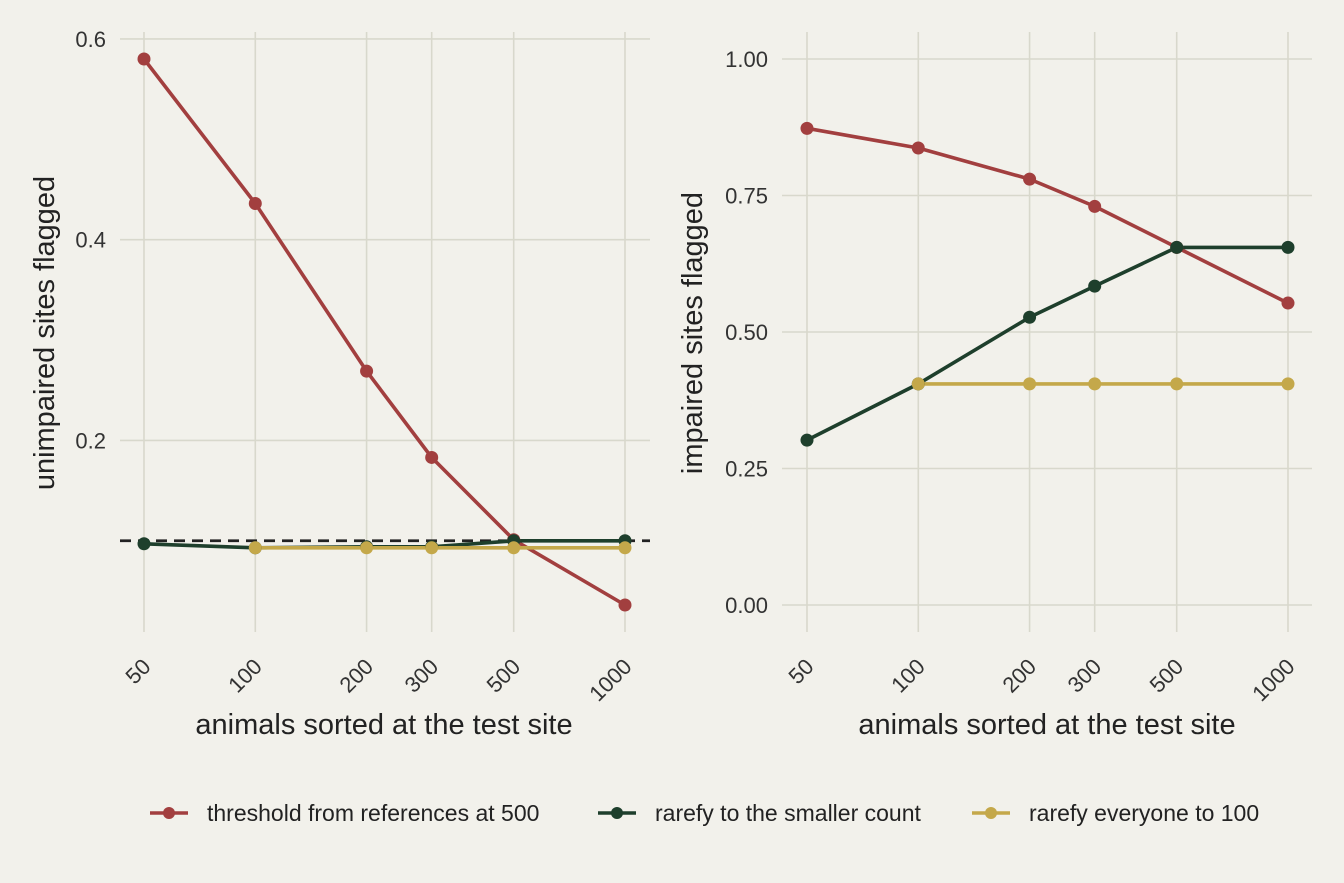 The width and height of the screenshot is (1344, 883). What do you see at coordinates (90, 240) in the screenshot?
I see `y-tick-label: 0.4` at bounding box center [90, 240].